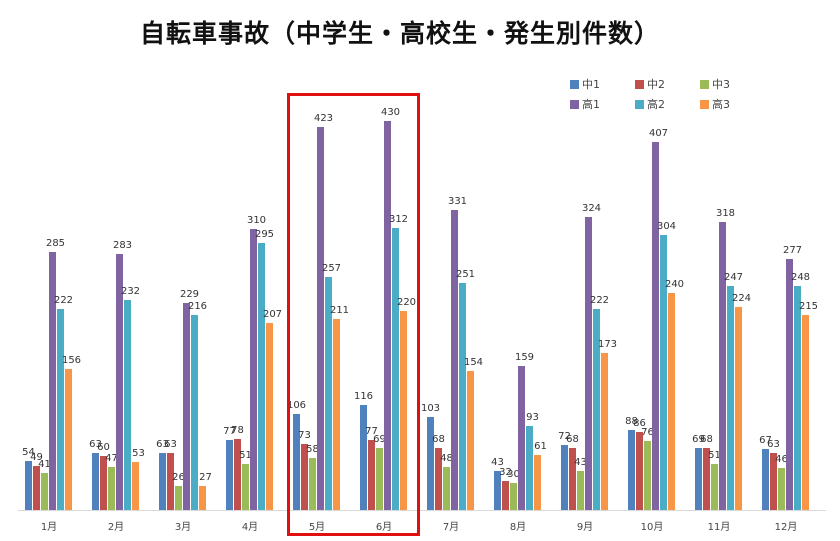 Image resolution: width=840 pixels, height=541 pixels. What do you see at coordinates (103, 447) in the screenshot?
I see `data-label: 60` at bounding box center [103, 447].